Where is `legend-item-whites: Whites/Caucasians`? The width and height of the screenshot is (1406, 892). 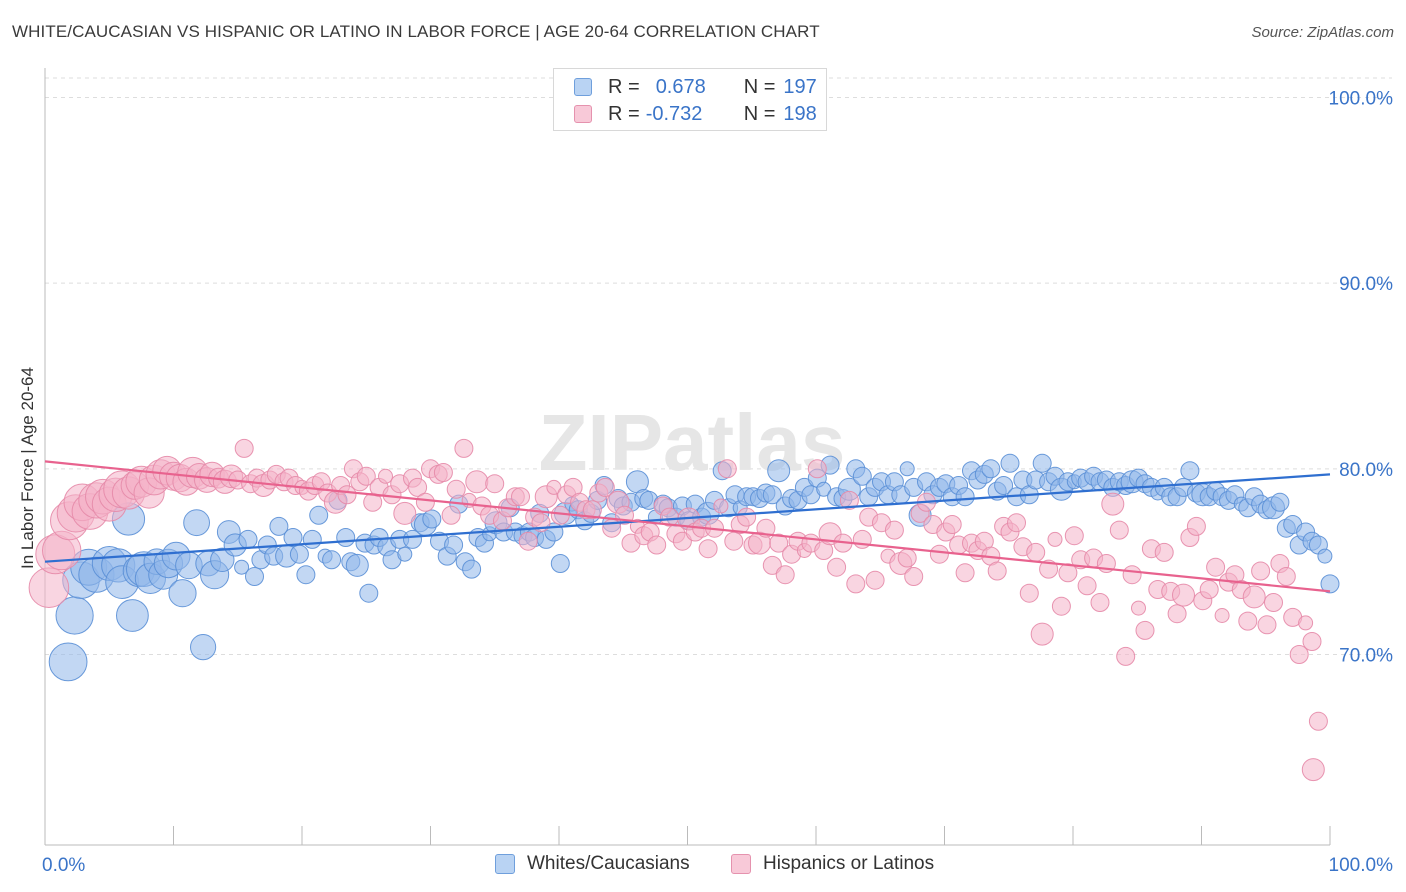 legend-item-whites: Whites/Caucasians is located at coordinates (592, 864).